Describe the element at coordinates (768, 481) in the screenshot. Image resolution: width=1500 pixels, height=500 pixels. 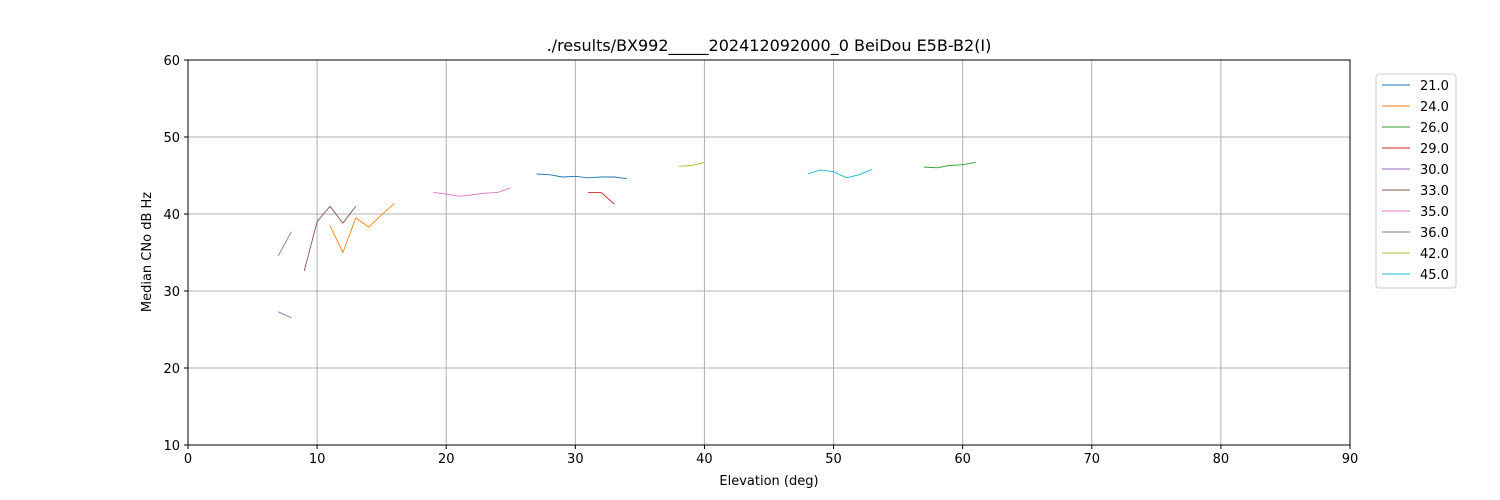
I see `x-axis-label: Elevation (deg)` at that location.